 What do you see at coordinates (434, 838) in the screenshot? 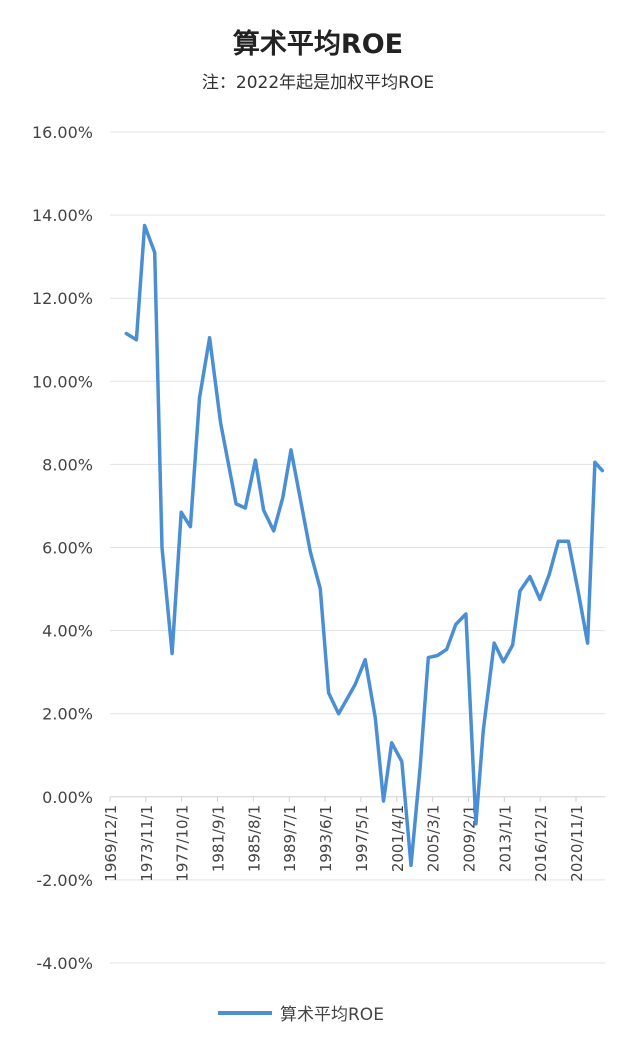
I see `x-tick-label: 2005/3/1` at bounding box center [434, 838].